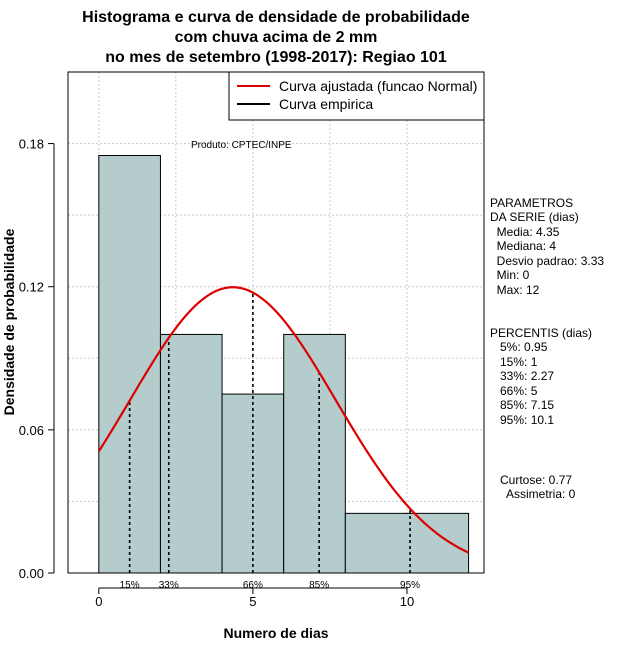  What do you see at coordinates (538, 494) in the screenshot?
I see `assimetria-line: Assimetria: 0` at bounding box center [538, 494].